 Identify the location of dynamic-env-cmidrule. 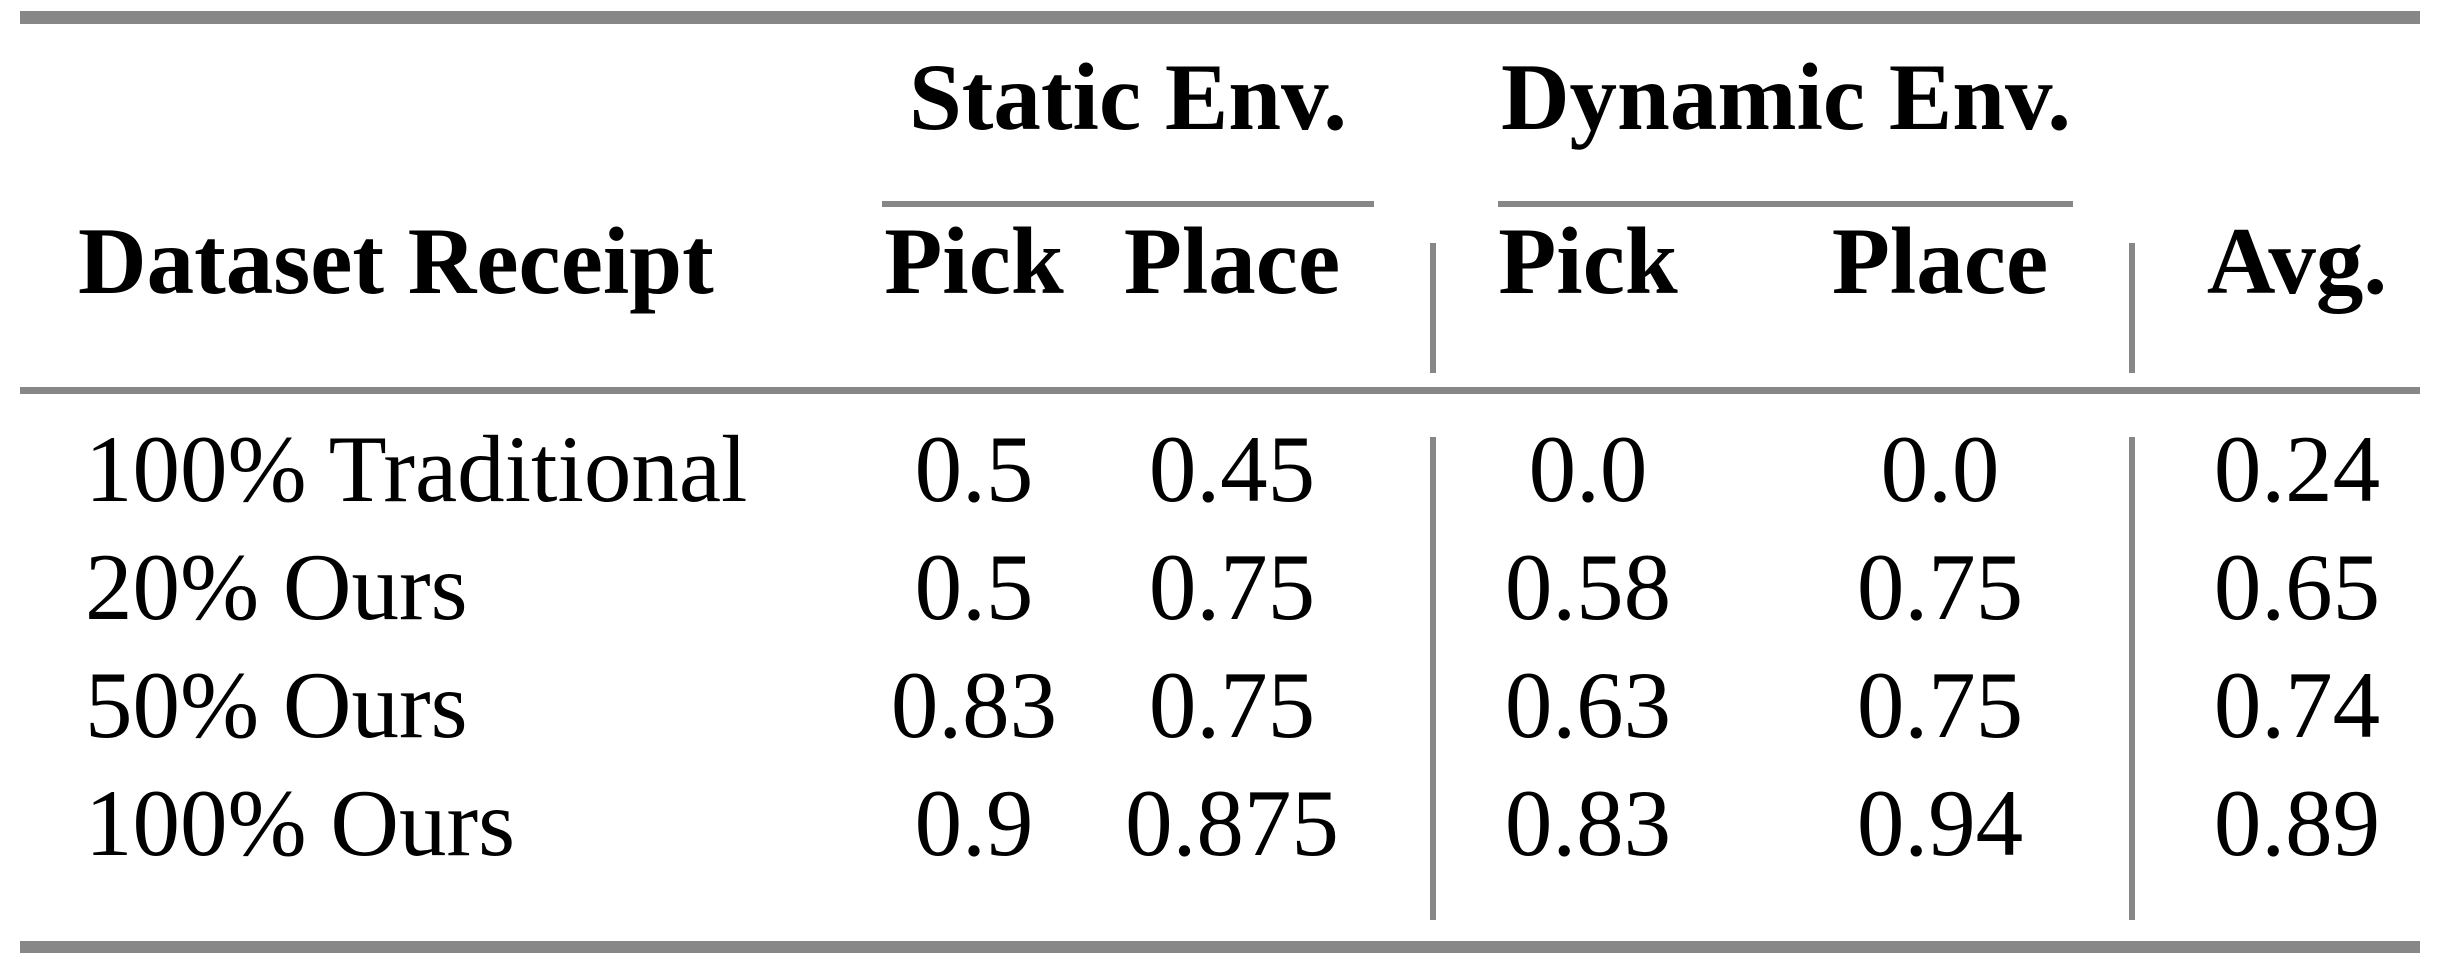
(1785, 204).